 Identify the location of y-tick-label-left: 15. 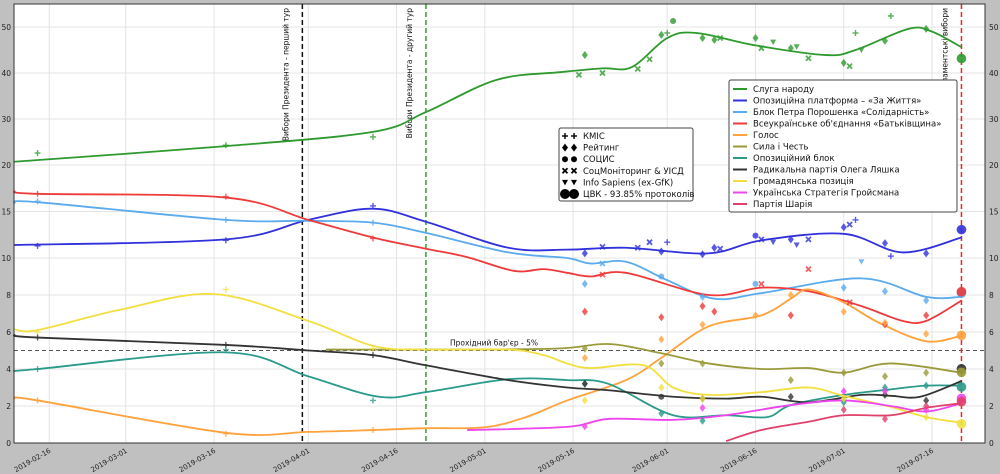
(6, 212).